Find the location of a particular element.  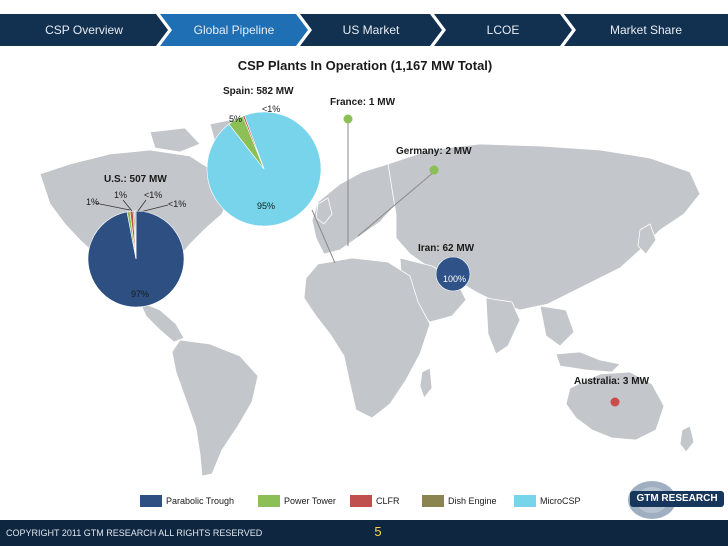

legend-label: Parabolic Trough is located at coordinates (200, 501).